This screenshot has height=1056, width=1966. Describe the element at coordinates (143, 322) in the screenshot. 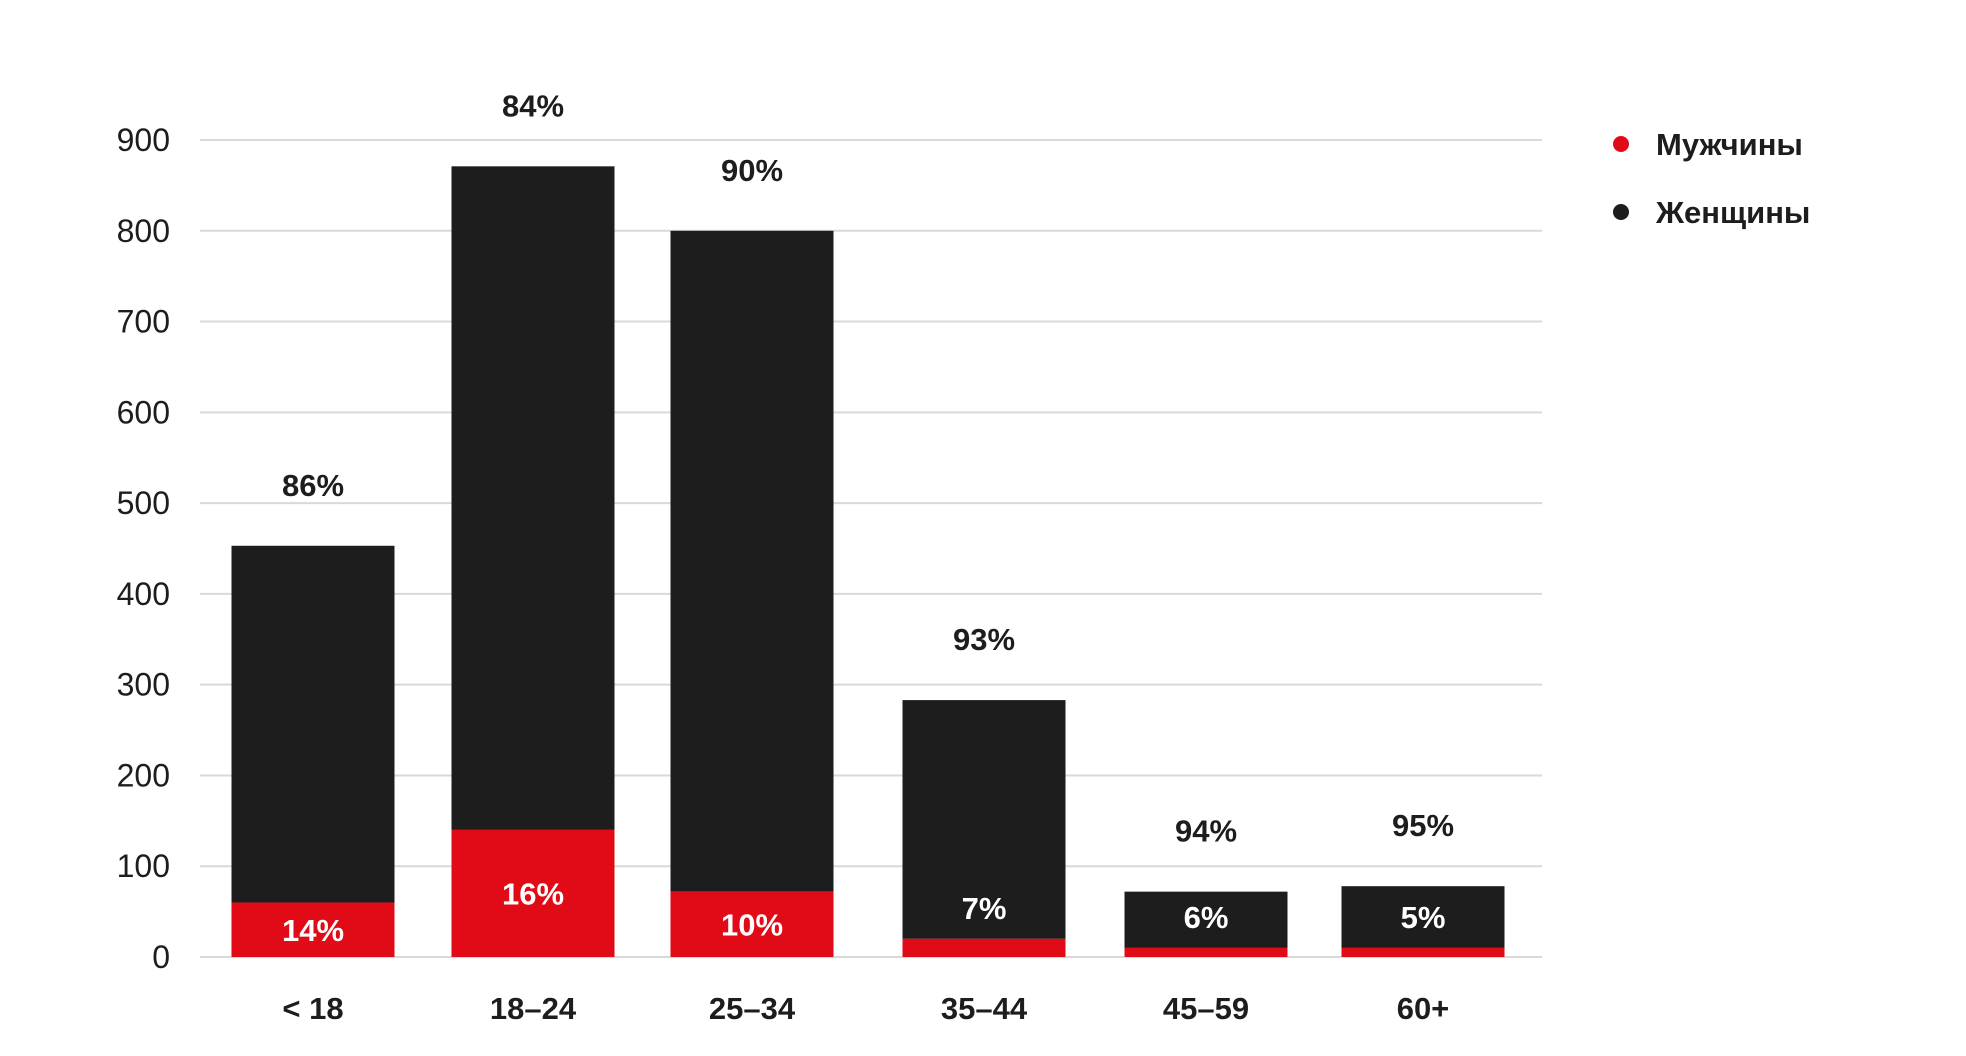

I see `y-tick-label: 700` at that location.